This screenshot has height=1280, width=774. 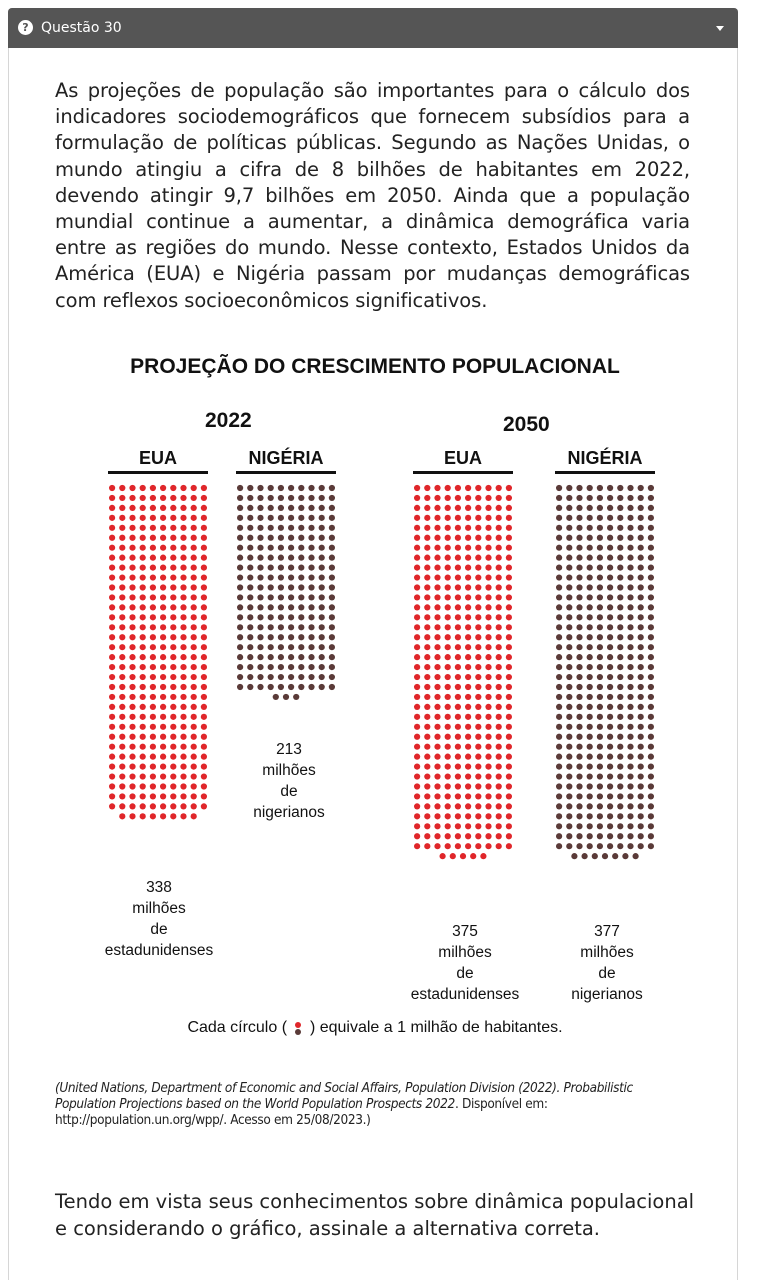 I want to click on count-line: estadunidenses, so click(x=465, y=994).